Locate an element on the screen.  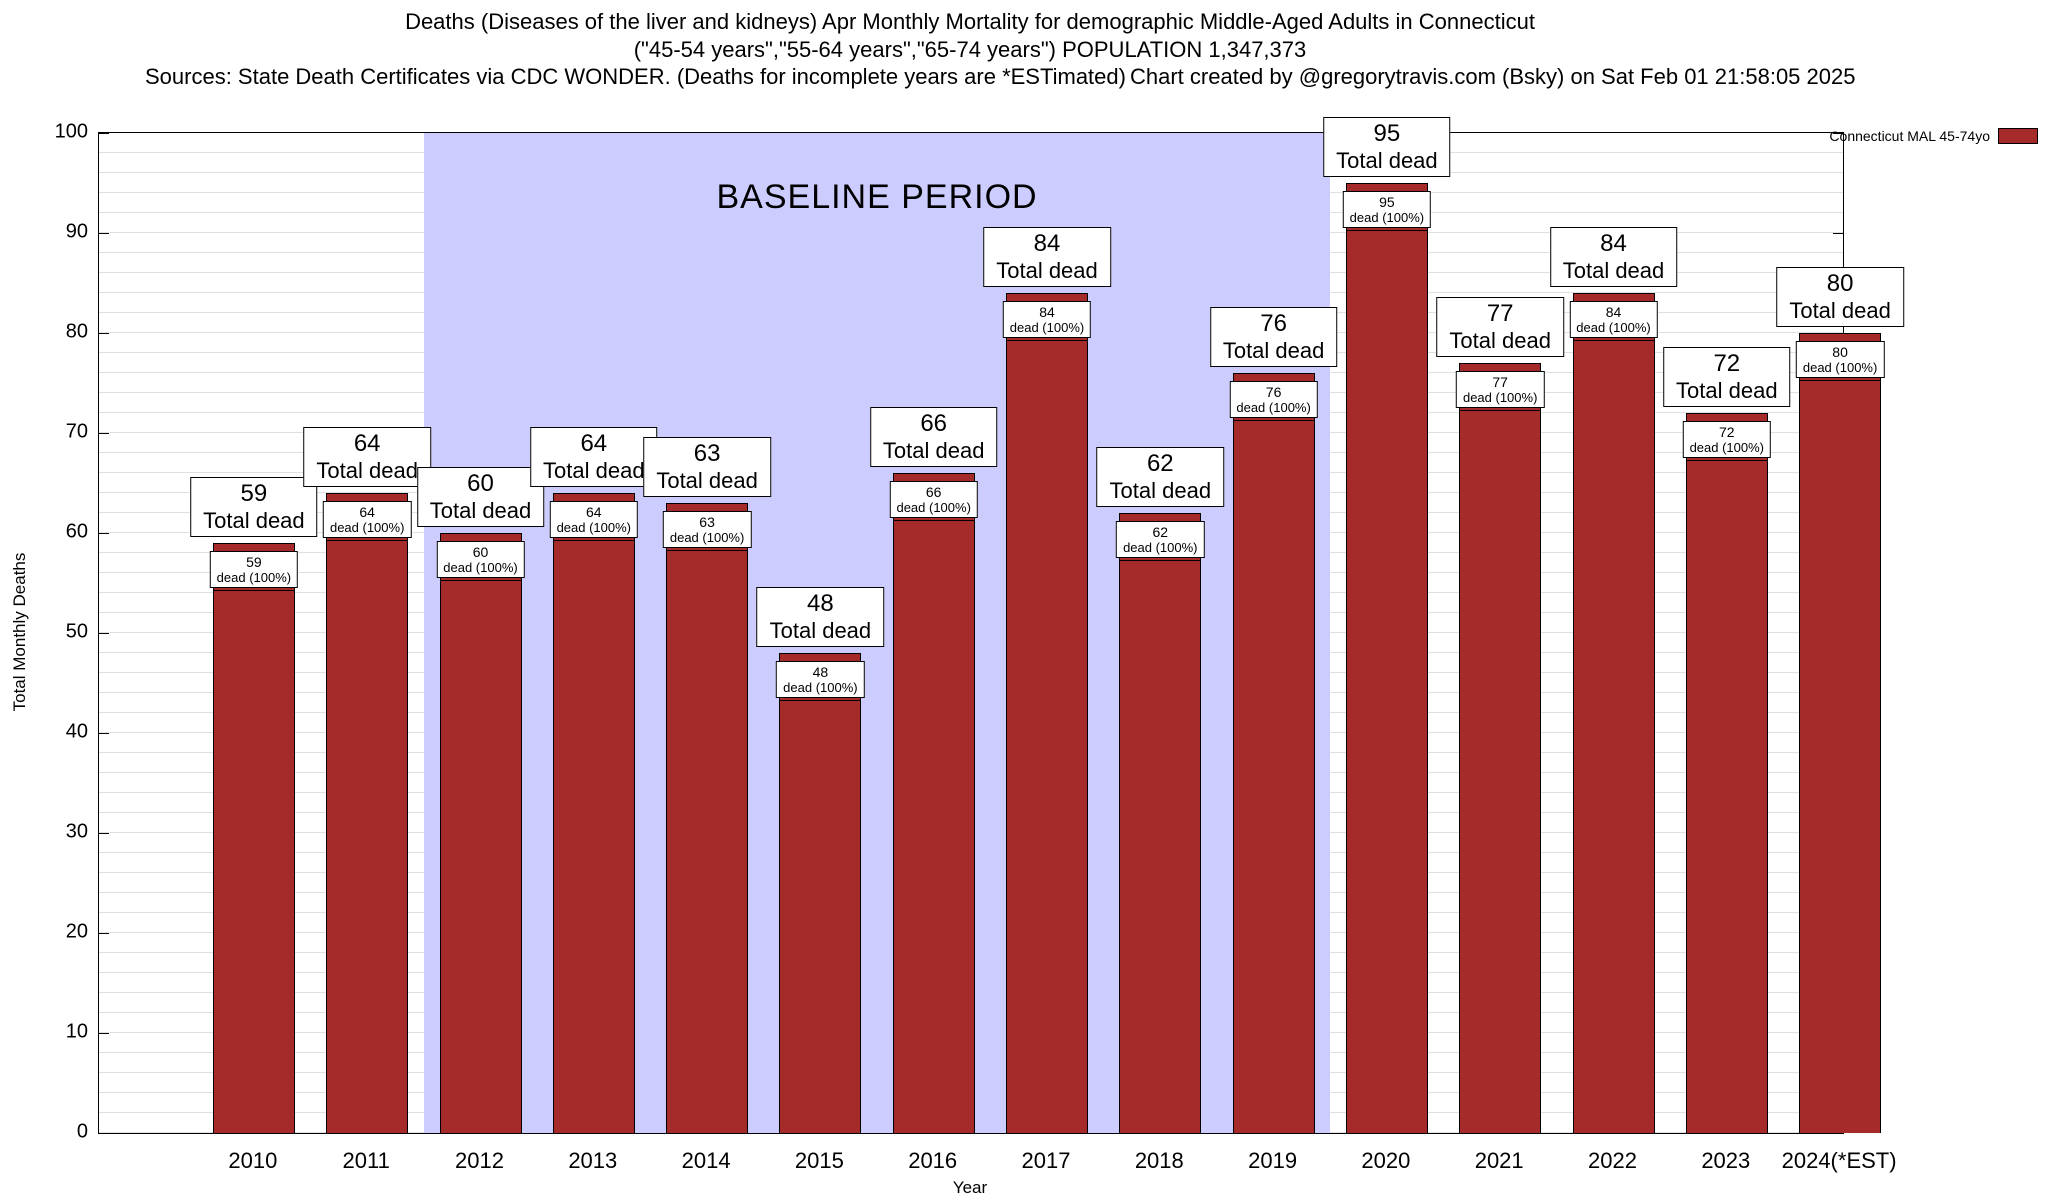
bar-2023: 72 dead (100%) is located at coordinates (1727, 773).